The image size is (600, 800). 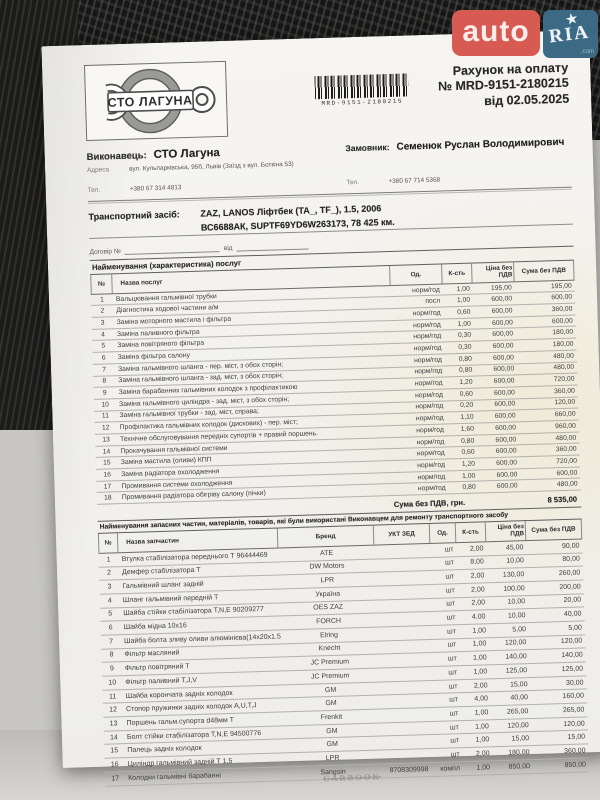 What do you see at coordinates (572, 600) in the screenshot?
I see `part-sum: 20,00` at bounding box center [572, 600].